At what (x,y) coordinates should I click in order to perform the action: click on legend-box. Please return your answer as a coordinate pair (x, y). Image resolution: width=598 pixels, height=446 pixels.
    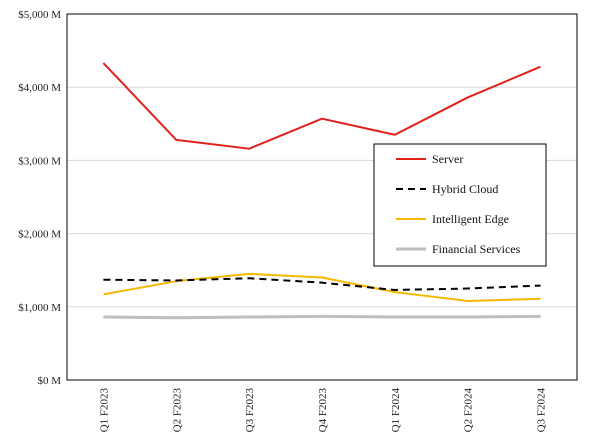
    Looking at the image, I should click on (460, 205).